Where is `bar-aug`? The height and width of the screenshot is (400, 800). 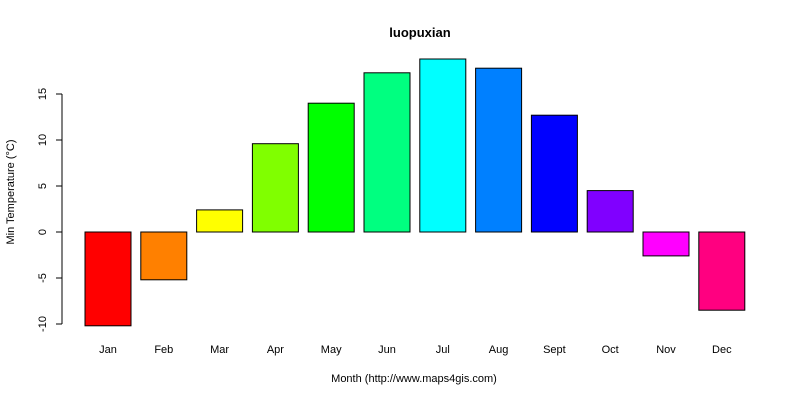 bar-aug is located at coordinates (499, 150).